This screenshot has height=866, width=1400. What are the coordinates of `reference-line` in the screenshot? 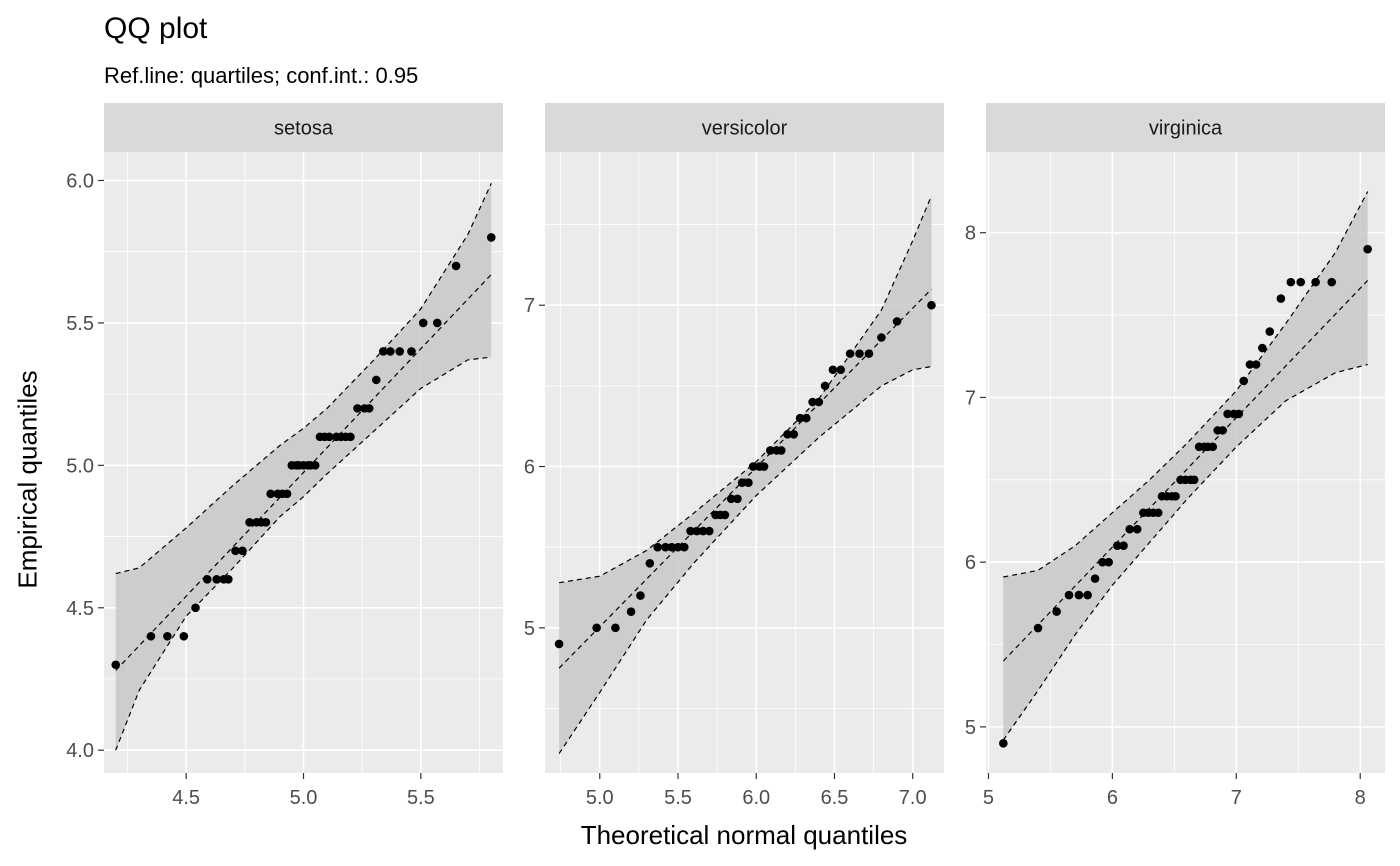 It's located at (1185, 471).